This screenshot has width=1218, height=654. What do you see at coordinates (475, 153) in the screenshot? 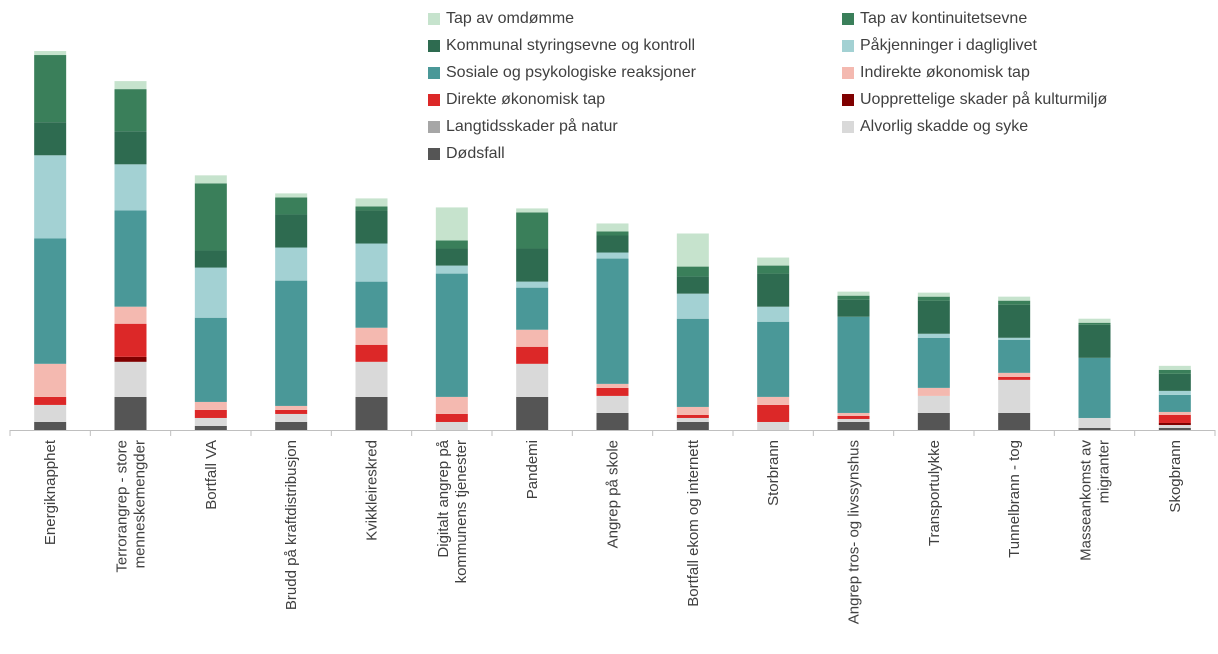
I see `legend-label: Dødsfall` at bounding box center [475, 153].